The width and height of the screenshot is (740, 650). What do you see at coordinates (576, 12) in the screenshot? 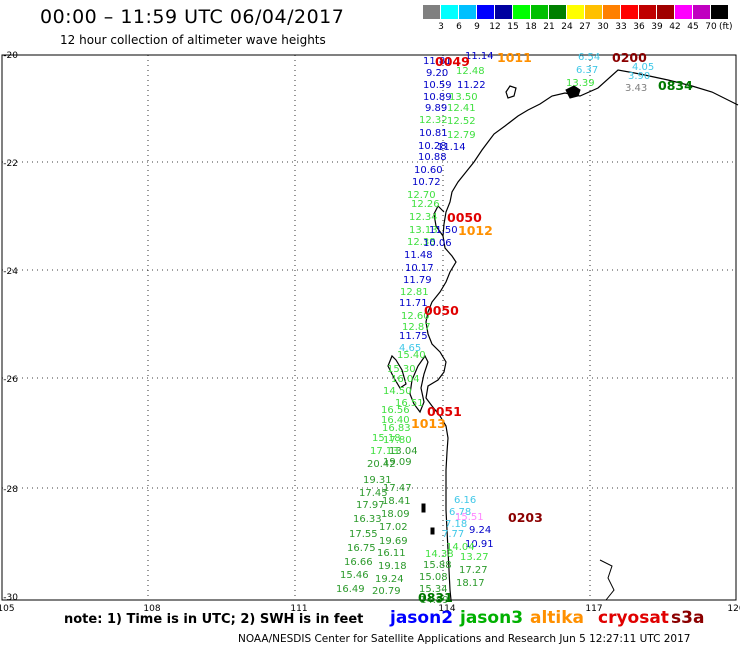
I see `wave-height-colorbar` at bounding box center [576, 12].